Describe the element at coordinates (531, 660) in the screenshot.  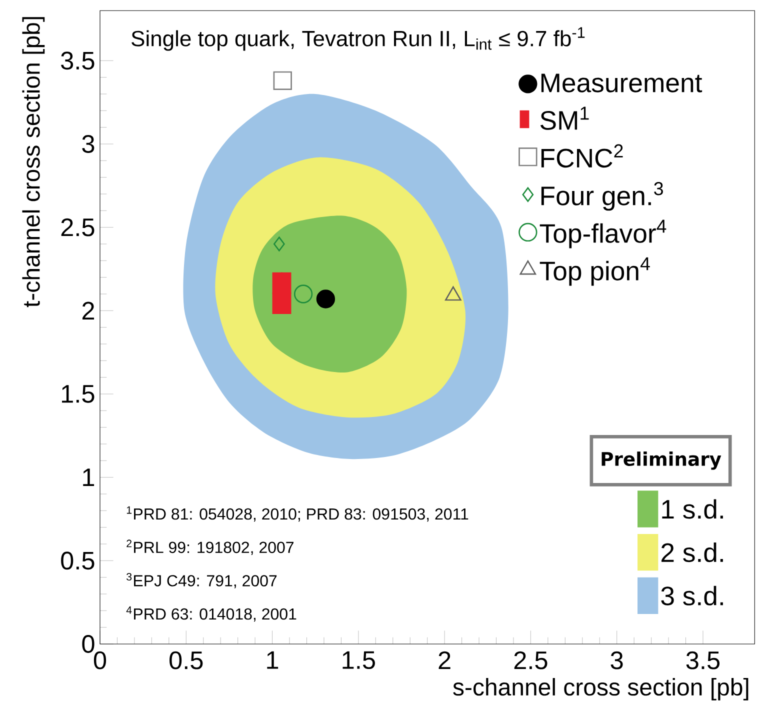
I see `x-tick-label: 2.5` at that location.